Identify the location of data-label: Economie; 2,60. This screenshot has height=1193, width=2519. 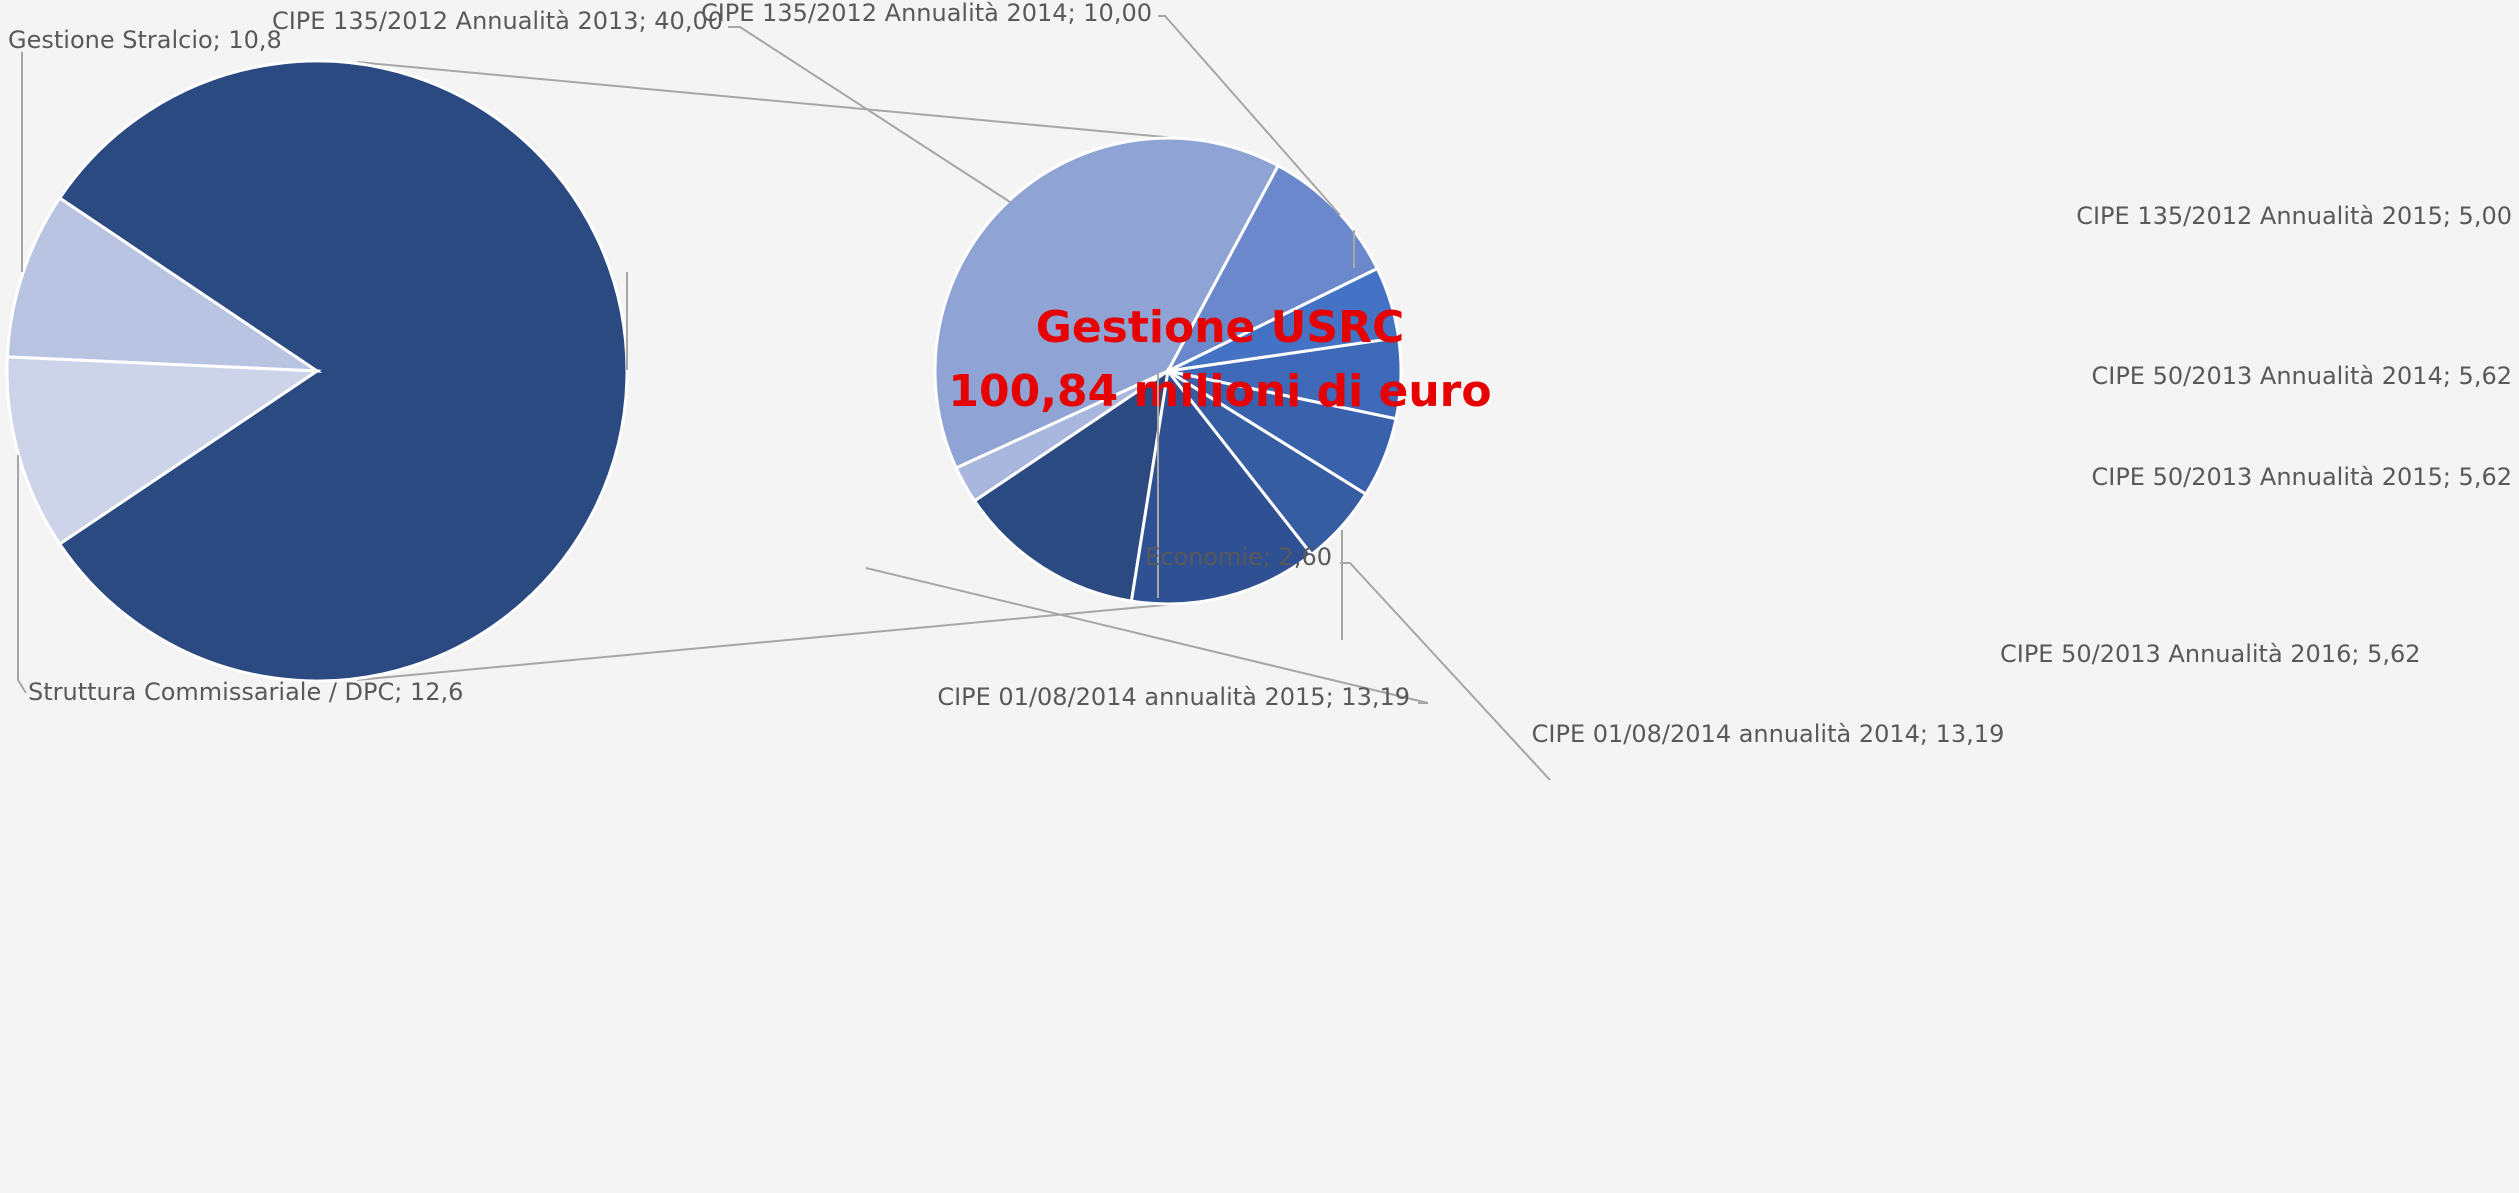
(1238, 557).